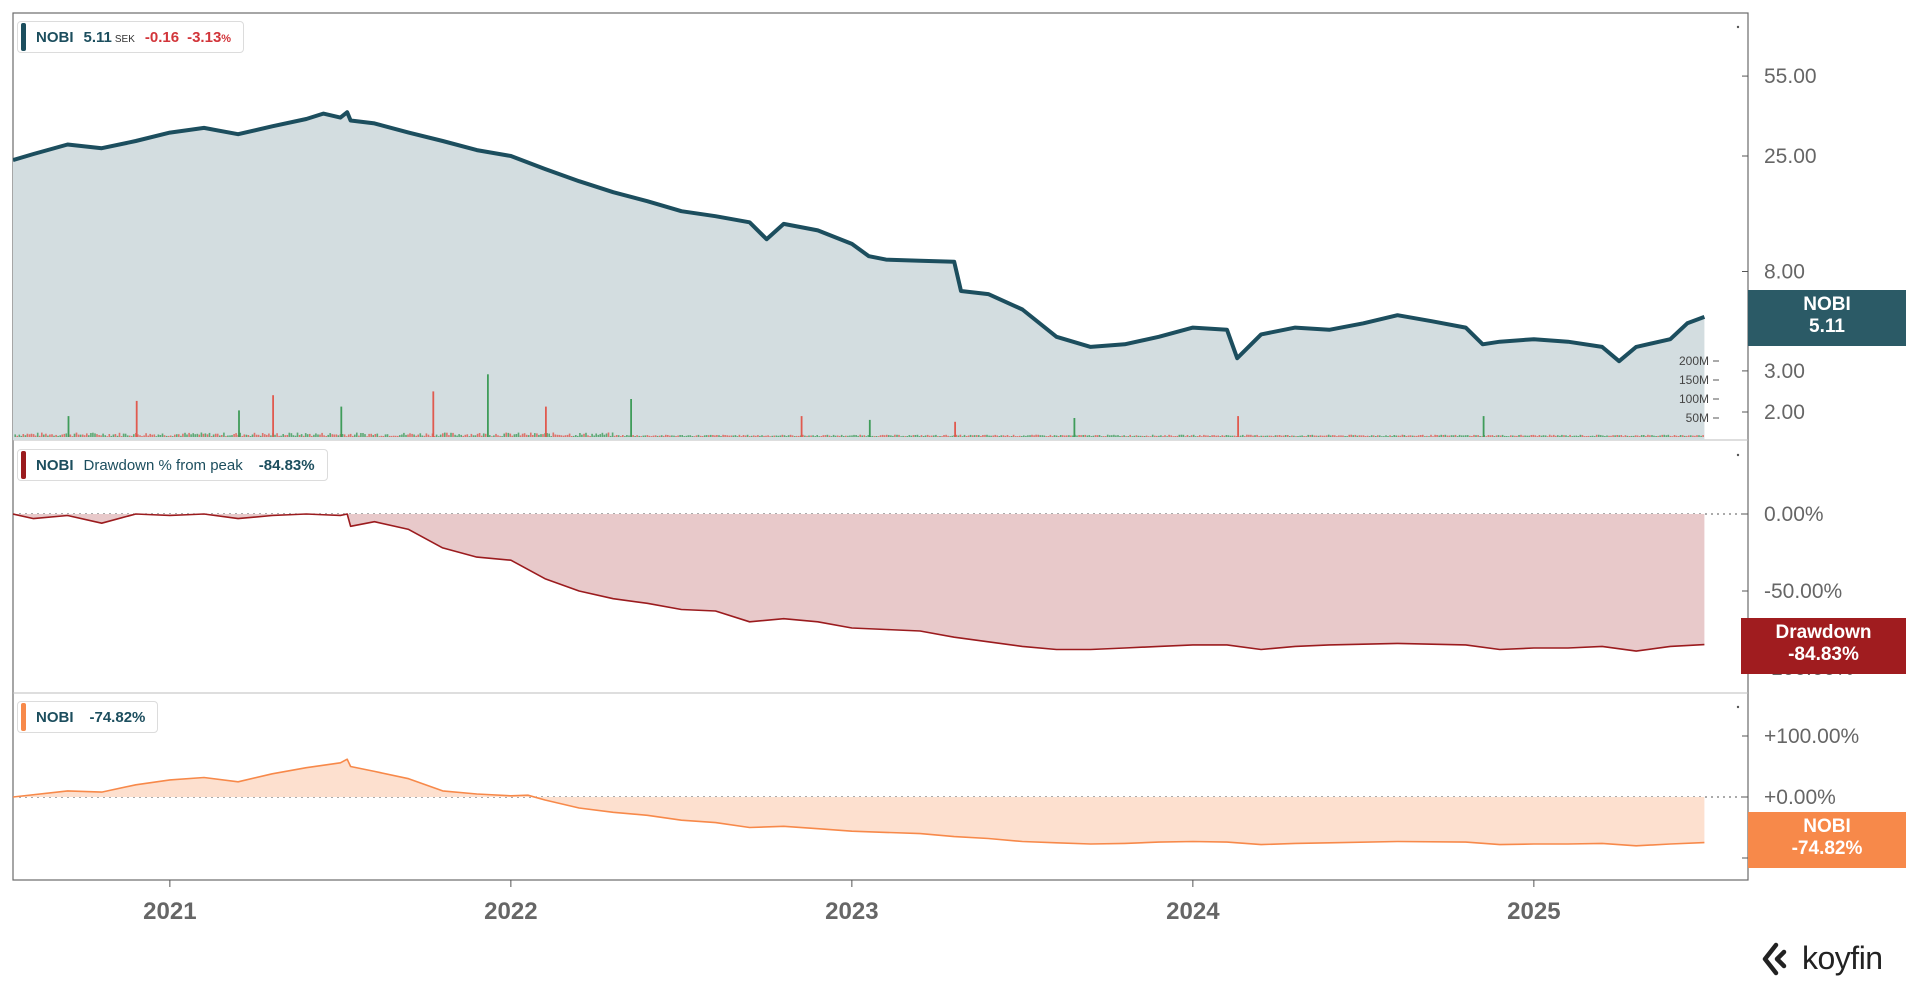  I want to click on price-tick-label: 55.00, so click(1790, 76).